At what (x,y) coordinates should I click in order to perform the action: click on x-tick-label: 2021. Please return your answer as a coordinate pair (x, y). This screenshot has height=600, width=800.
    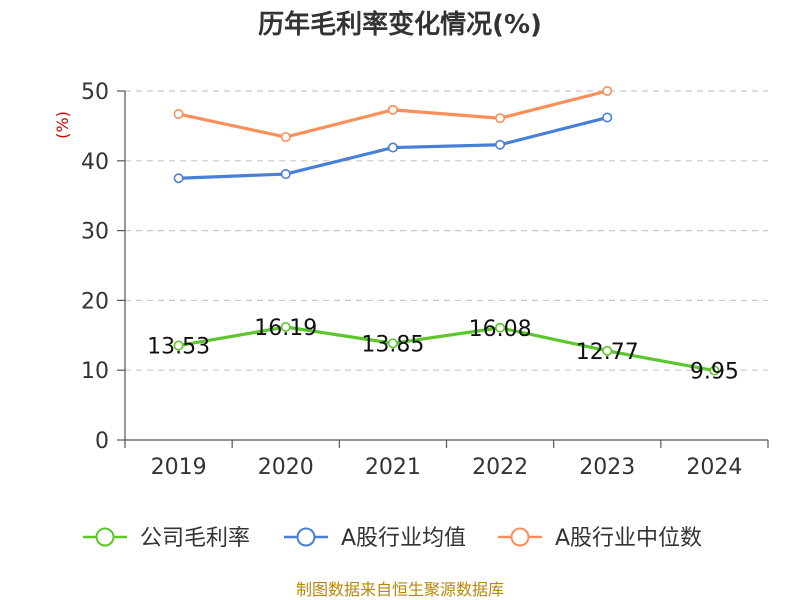
    Looking at the image, I should click on (393, 467).